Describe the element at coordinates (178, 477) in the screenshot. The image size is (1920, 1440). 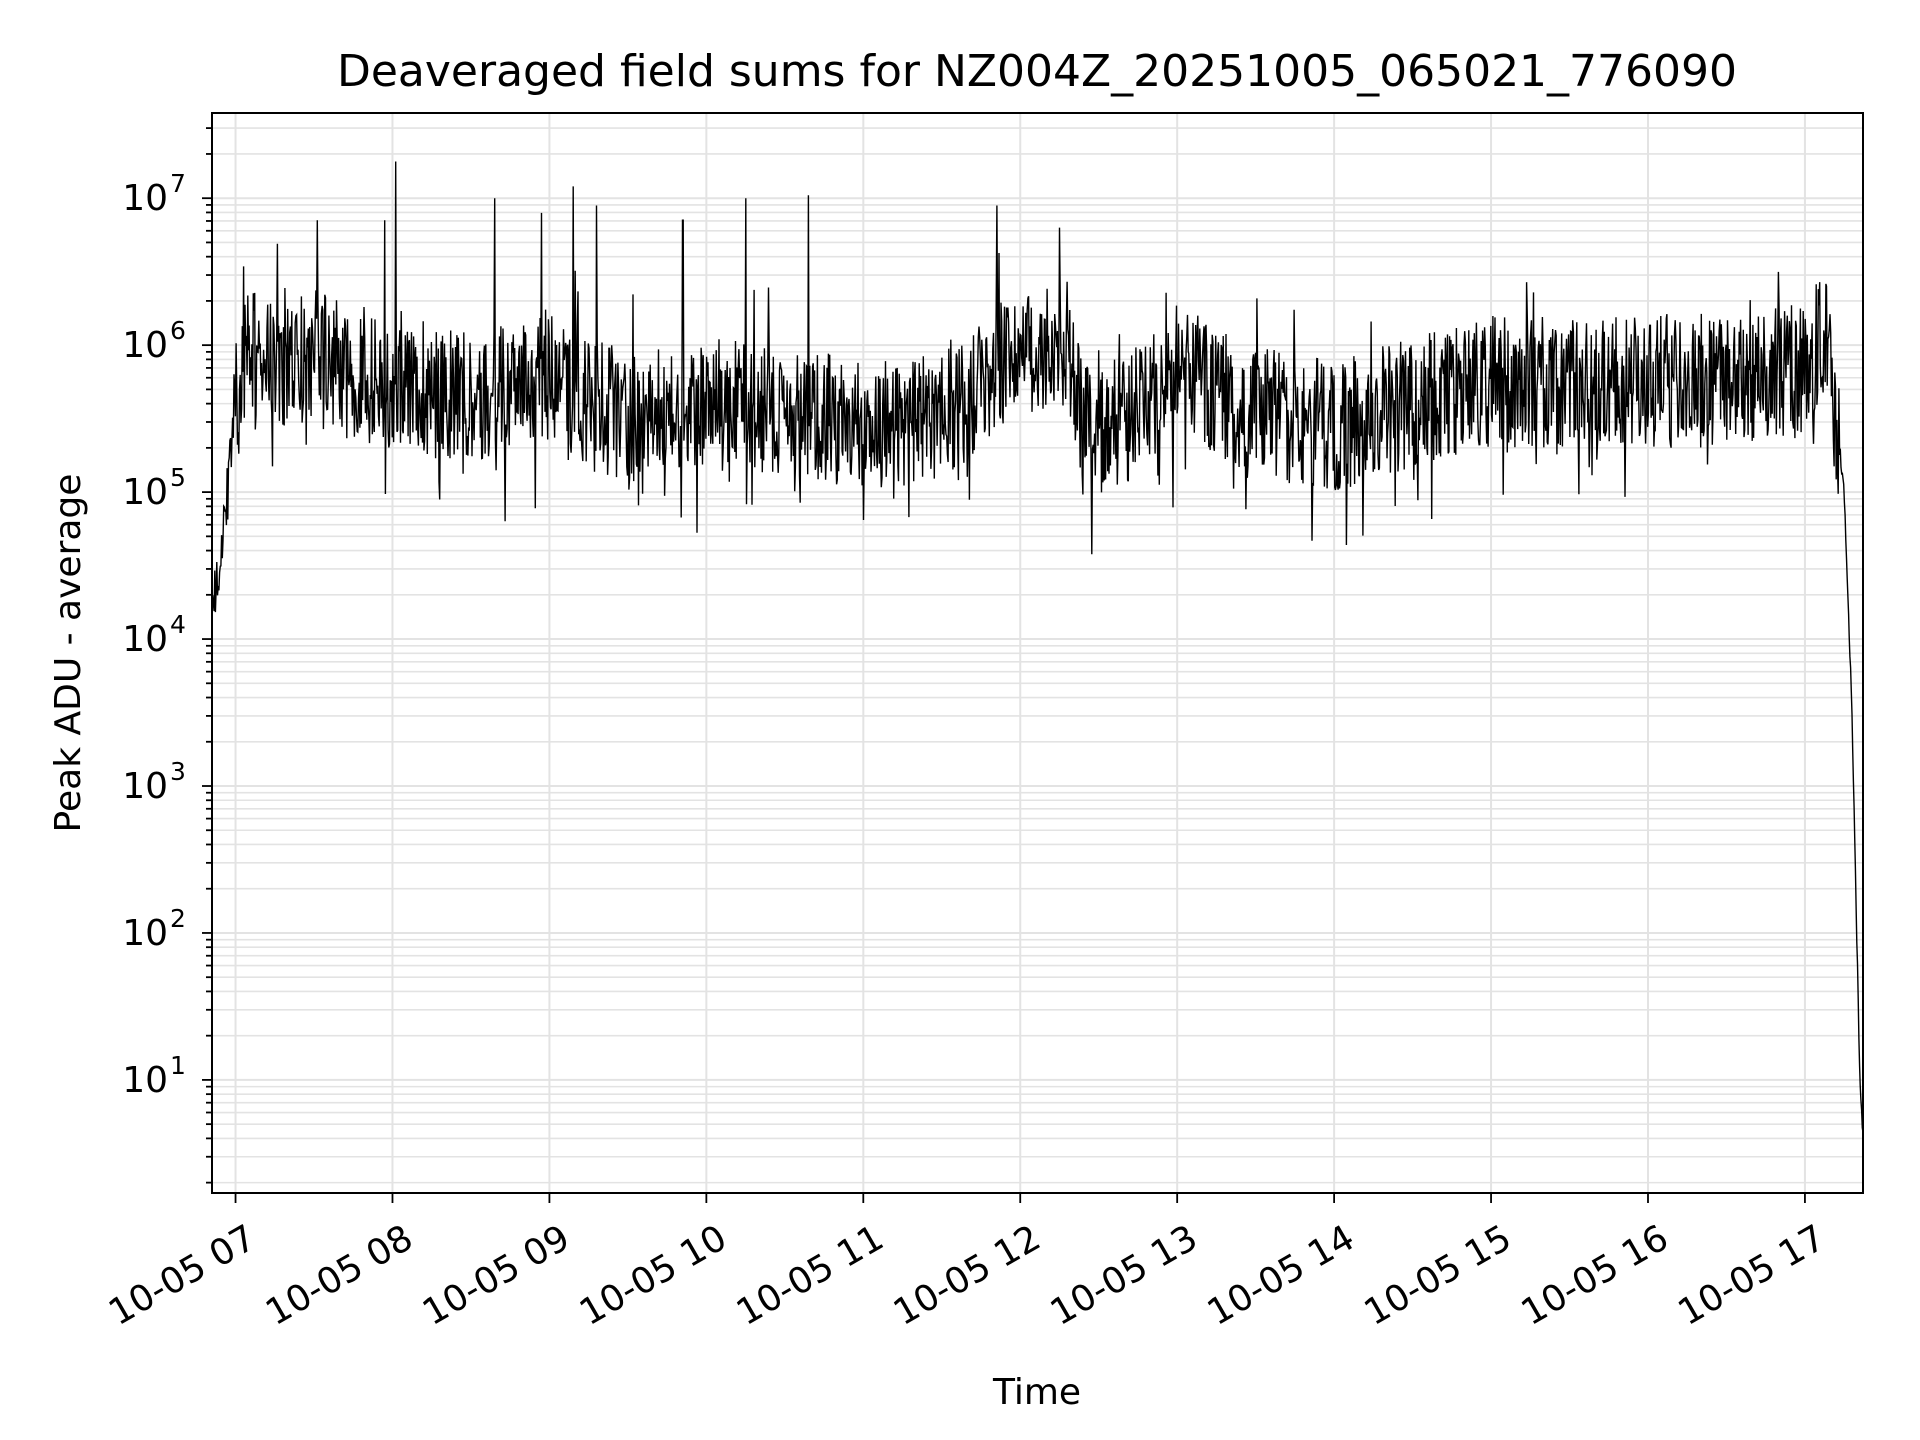
I see `y-tick-exponent: 5` at that location.